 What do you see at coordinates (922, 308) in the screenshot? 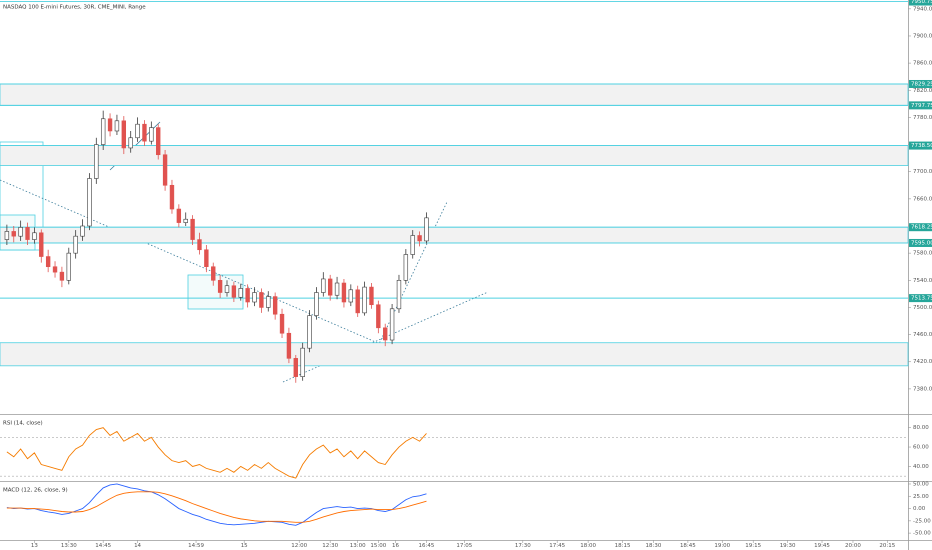
I see `y-tick-label: 7500.00` at bounding box center [922, 308].